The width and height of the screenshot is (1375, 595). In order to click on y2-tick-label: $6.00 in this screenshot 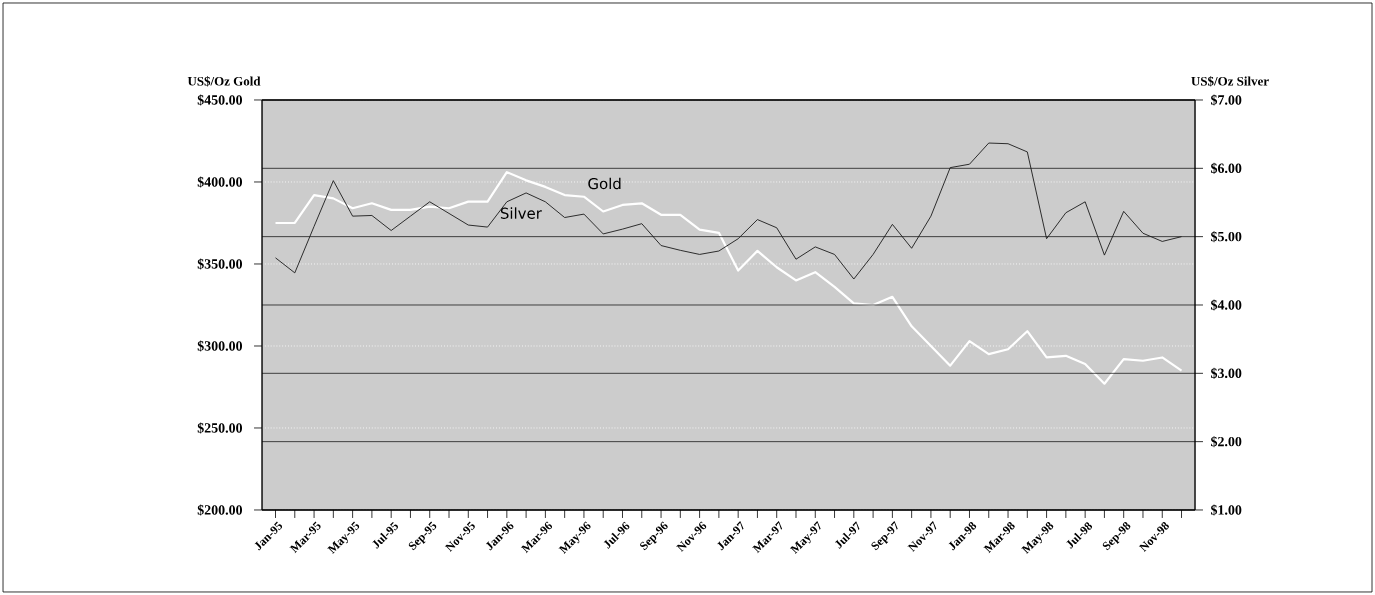, I will do `click(1226, 168)`.